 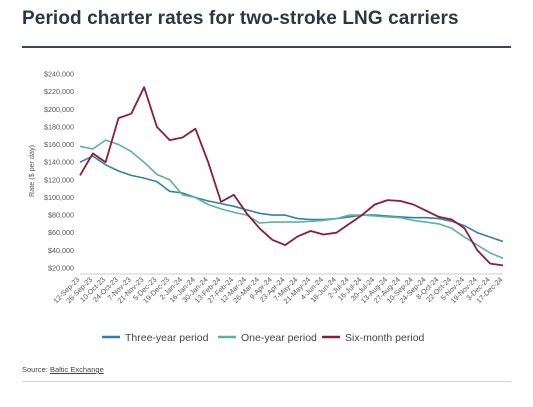 I want to click on y-tick-label: $80,000, so click(x=61, y=215).